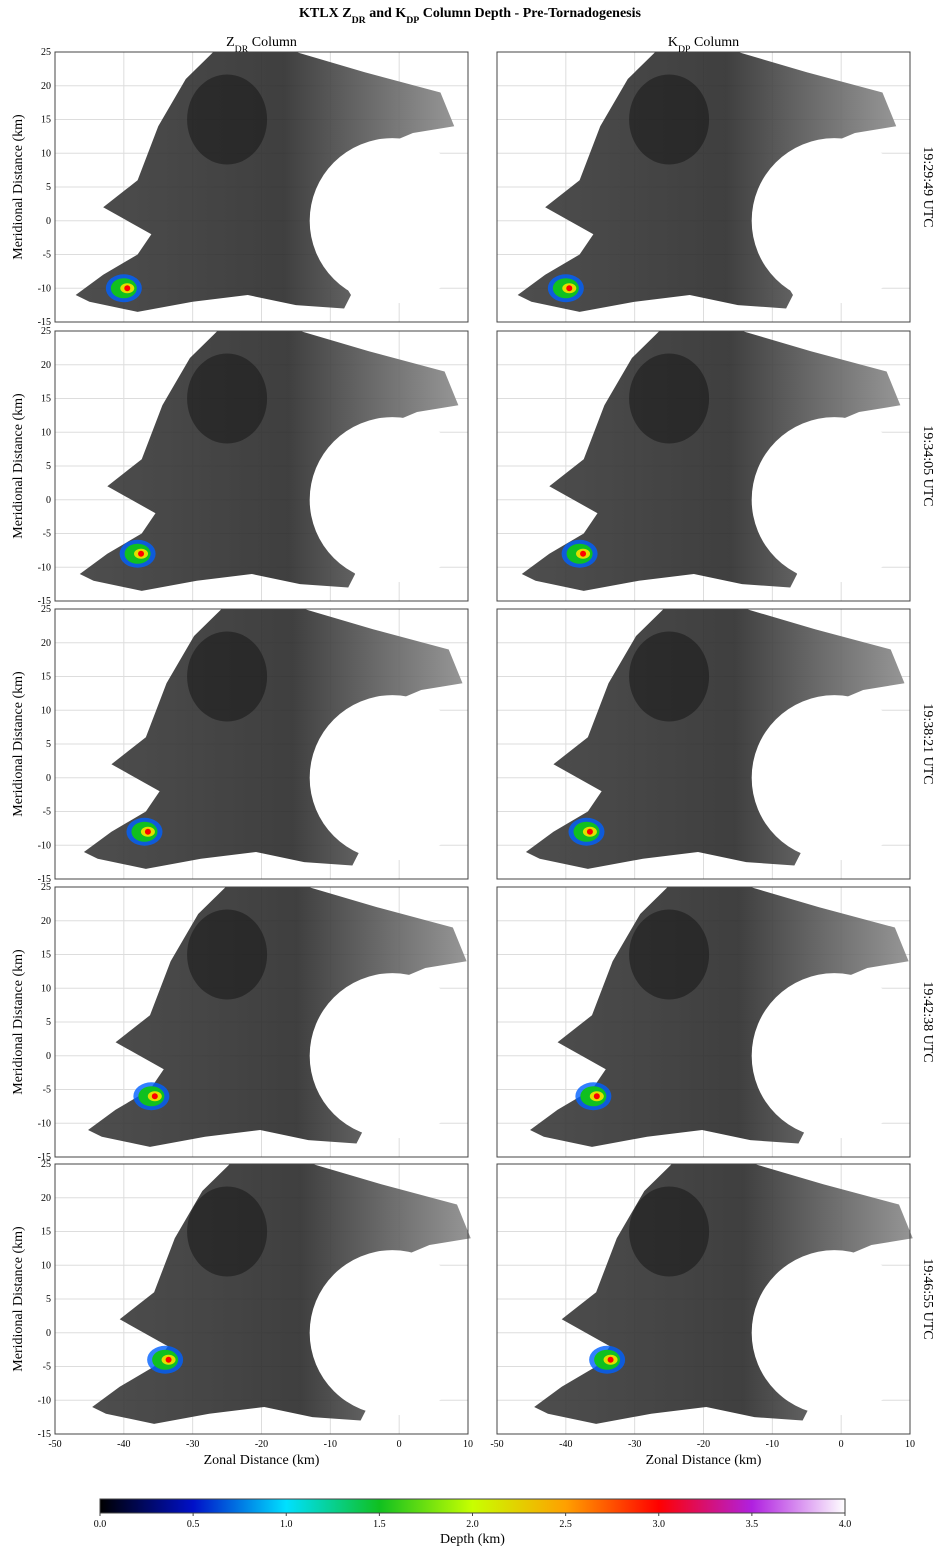 The width and height of the screenshot is (940, 1556). I want to click on column-title: ZDR Column, so click(261, 45).